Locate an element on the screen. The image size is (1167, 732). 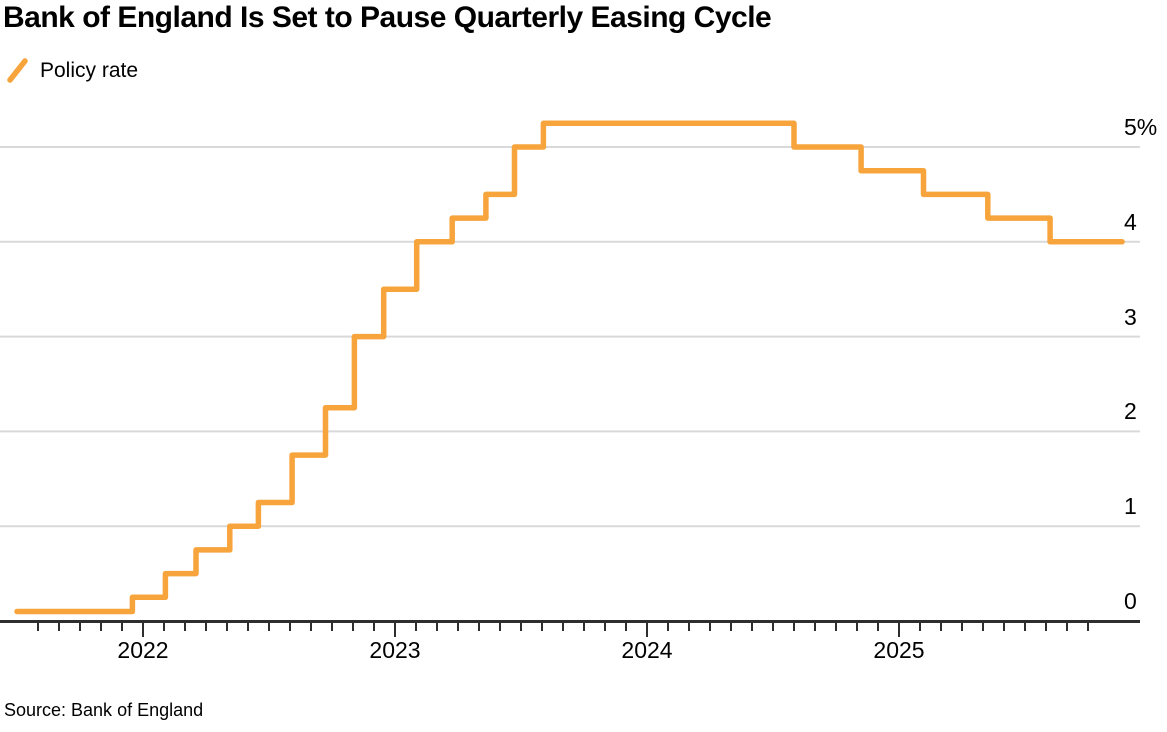
legend-item-policy-rate: Policy rate is located at coordinates (89, 70).